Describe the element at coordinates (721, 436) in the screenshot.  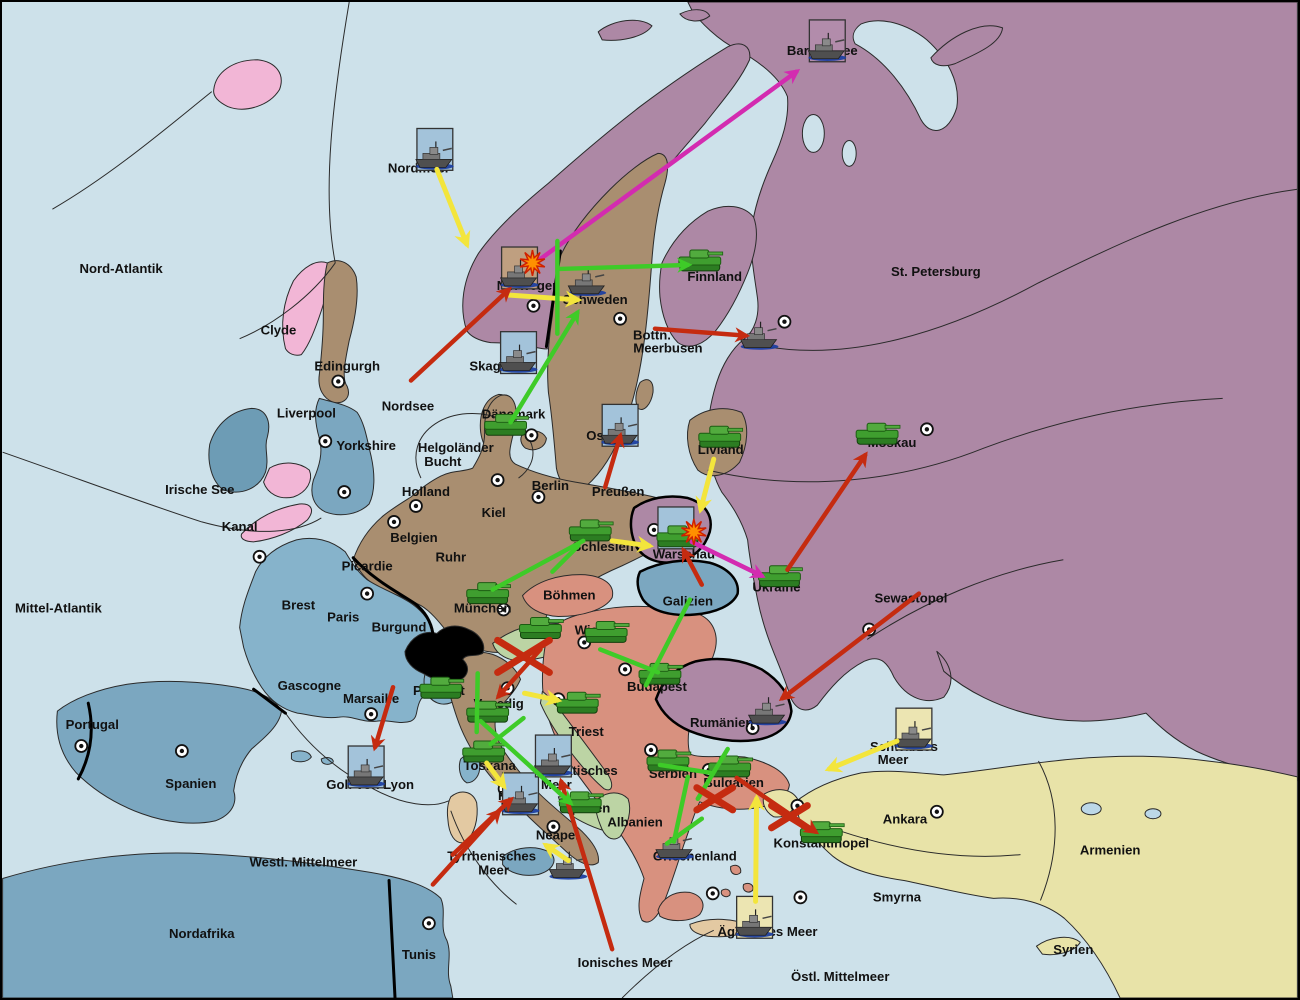
I see `army-livland` at that location.